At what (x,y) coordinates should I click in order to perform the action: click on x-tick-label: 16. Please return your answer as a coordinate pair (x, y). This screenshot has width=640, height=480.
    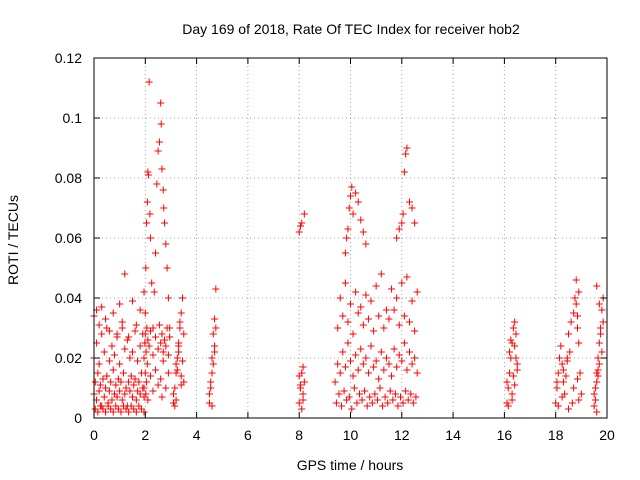
    Looking at the image, I should click on (505, 435).